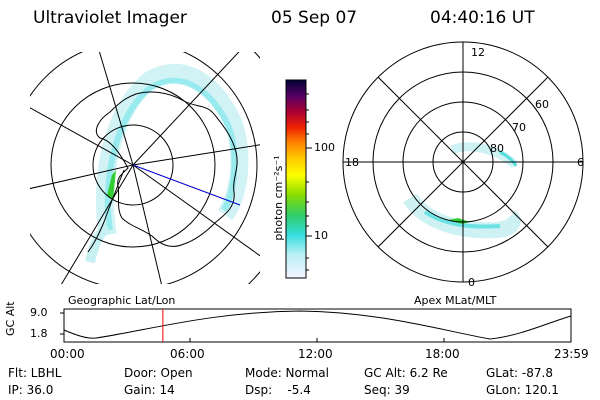 This screenshot has height=400, width=600. Describe the element at coordinates (278, 198) in the screenshot. I see `colorbar-unit-label: photon cm⁻²s⁻¹` at that location.